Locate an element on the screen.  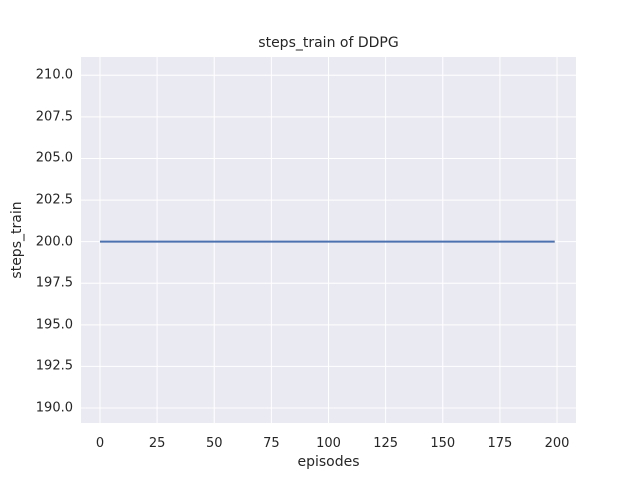
y-tick-label: 197.5 is located at coordinates (54, 283).